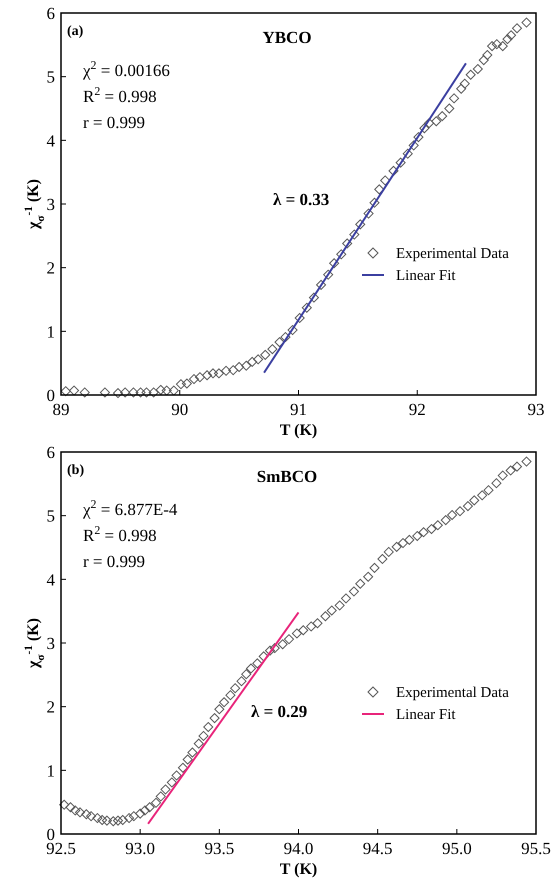 This screenshot has width=559, height=884. I want to click on annotation: λ = 0.33, so click(301, 199).